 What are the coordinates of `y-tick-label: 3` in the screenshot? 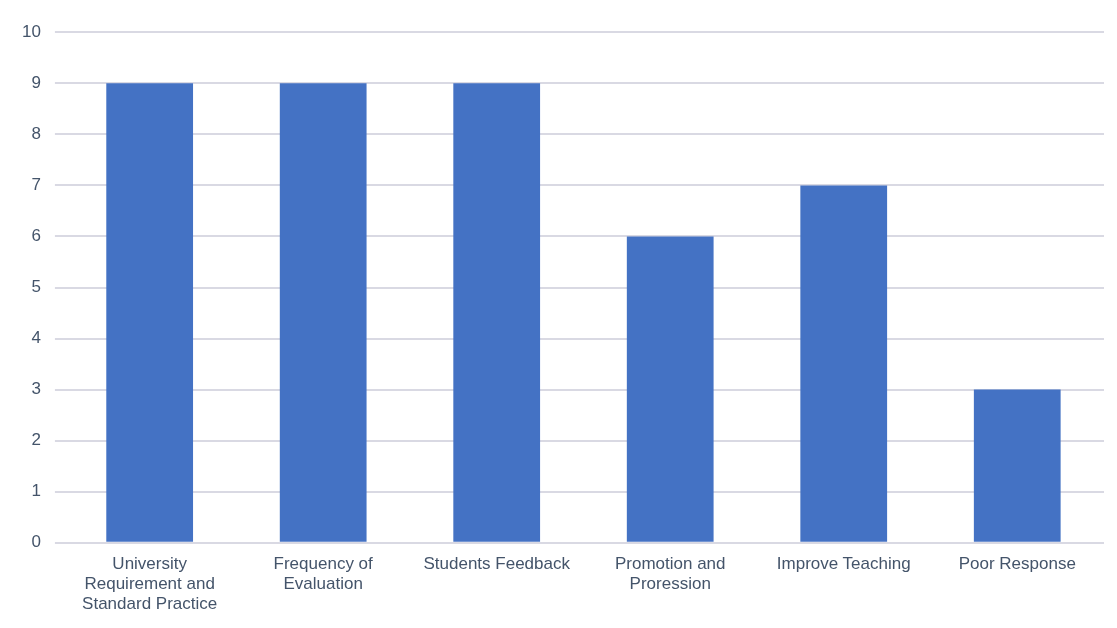 It's located at (36, 389).